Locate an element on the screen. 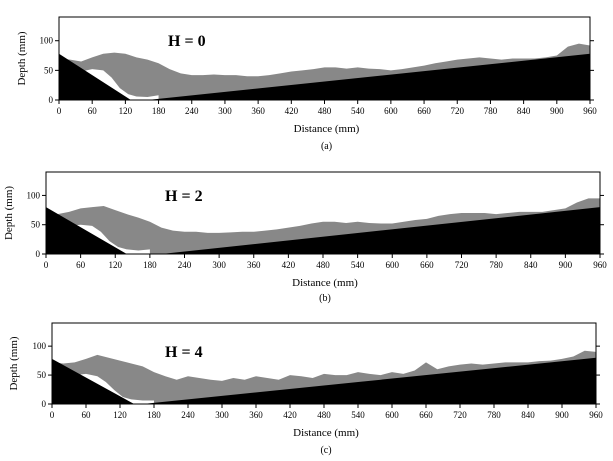 This screenshot has height=461, width=613. panel-caption: (c) is located at coordinates (325, 450).